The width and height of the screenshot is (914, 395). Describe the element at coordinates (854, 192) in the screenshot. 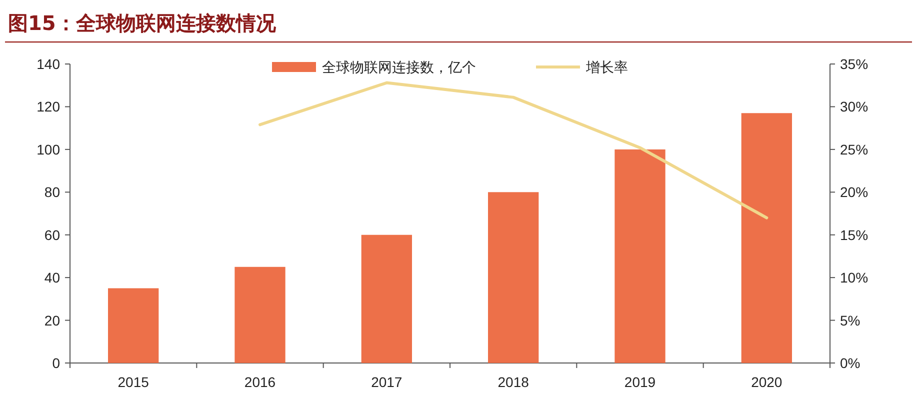

I see `y2-tick-label: 20%` at that location.